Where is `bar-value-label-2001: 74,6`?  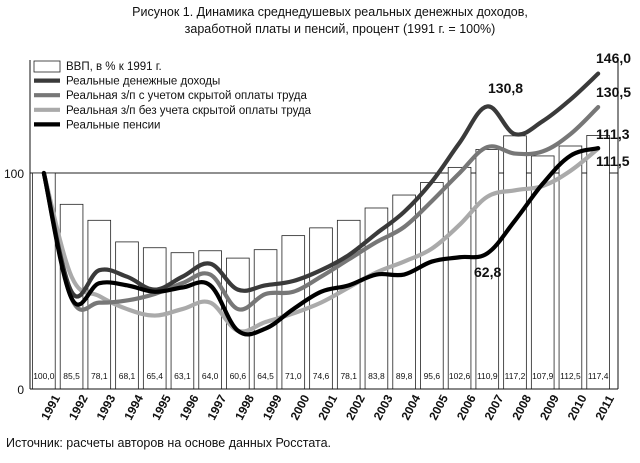
bar-value-label-2001: 74,6 is located at coordinates (321, 376).